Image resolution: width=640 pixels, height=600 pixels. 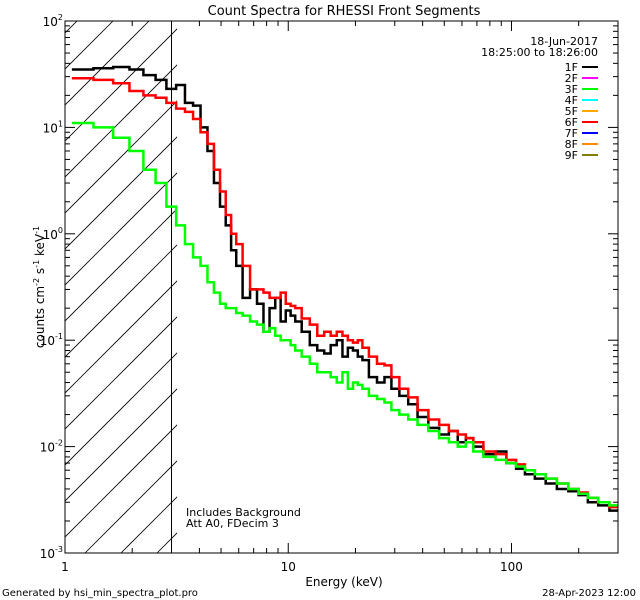 What do you see at coordinates (344, 11) in the screenshot?
I see `chart-title: Count Spectra for RHESSI Front Segments` at bounding box center [344, 11].